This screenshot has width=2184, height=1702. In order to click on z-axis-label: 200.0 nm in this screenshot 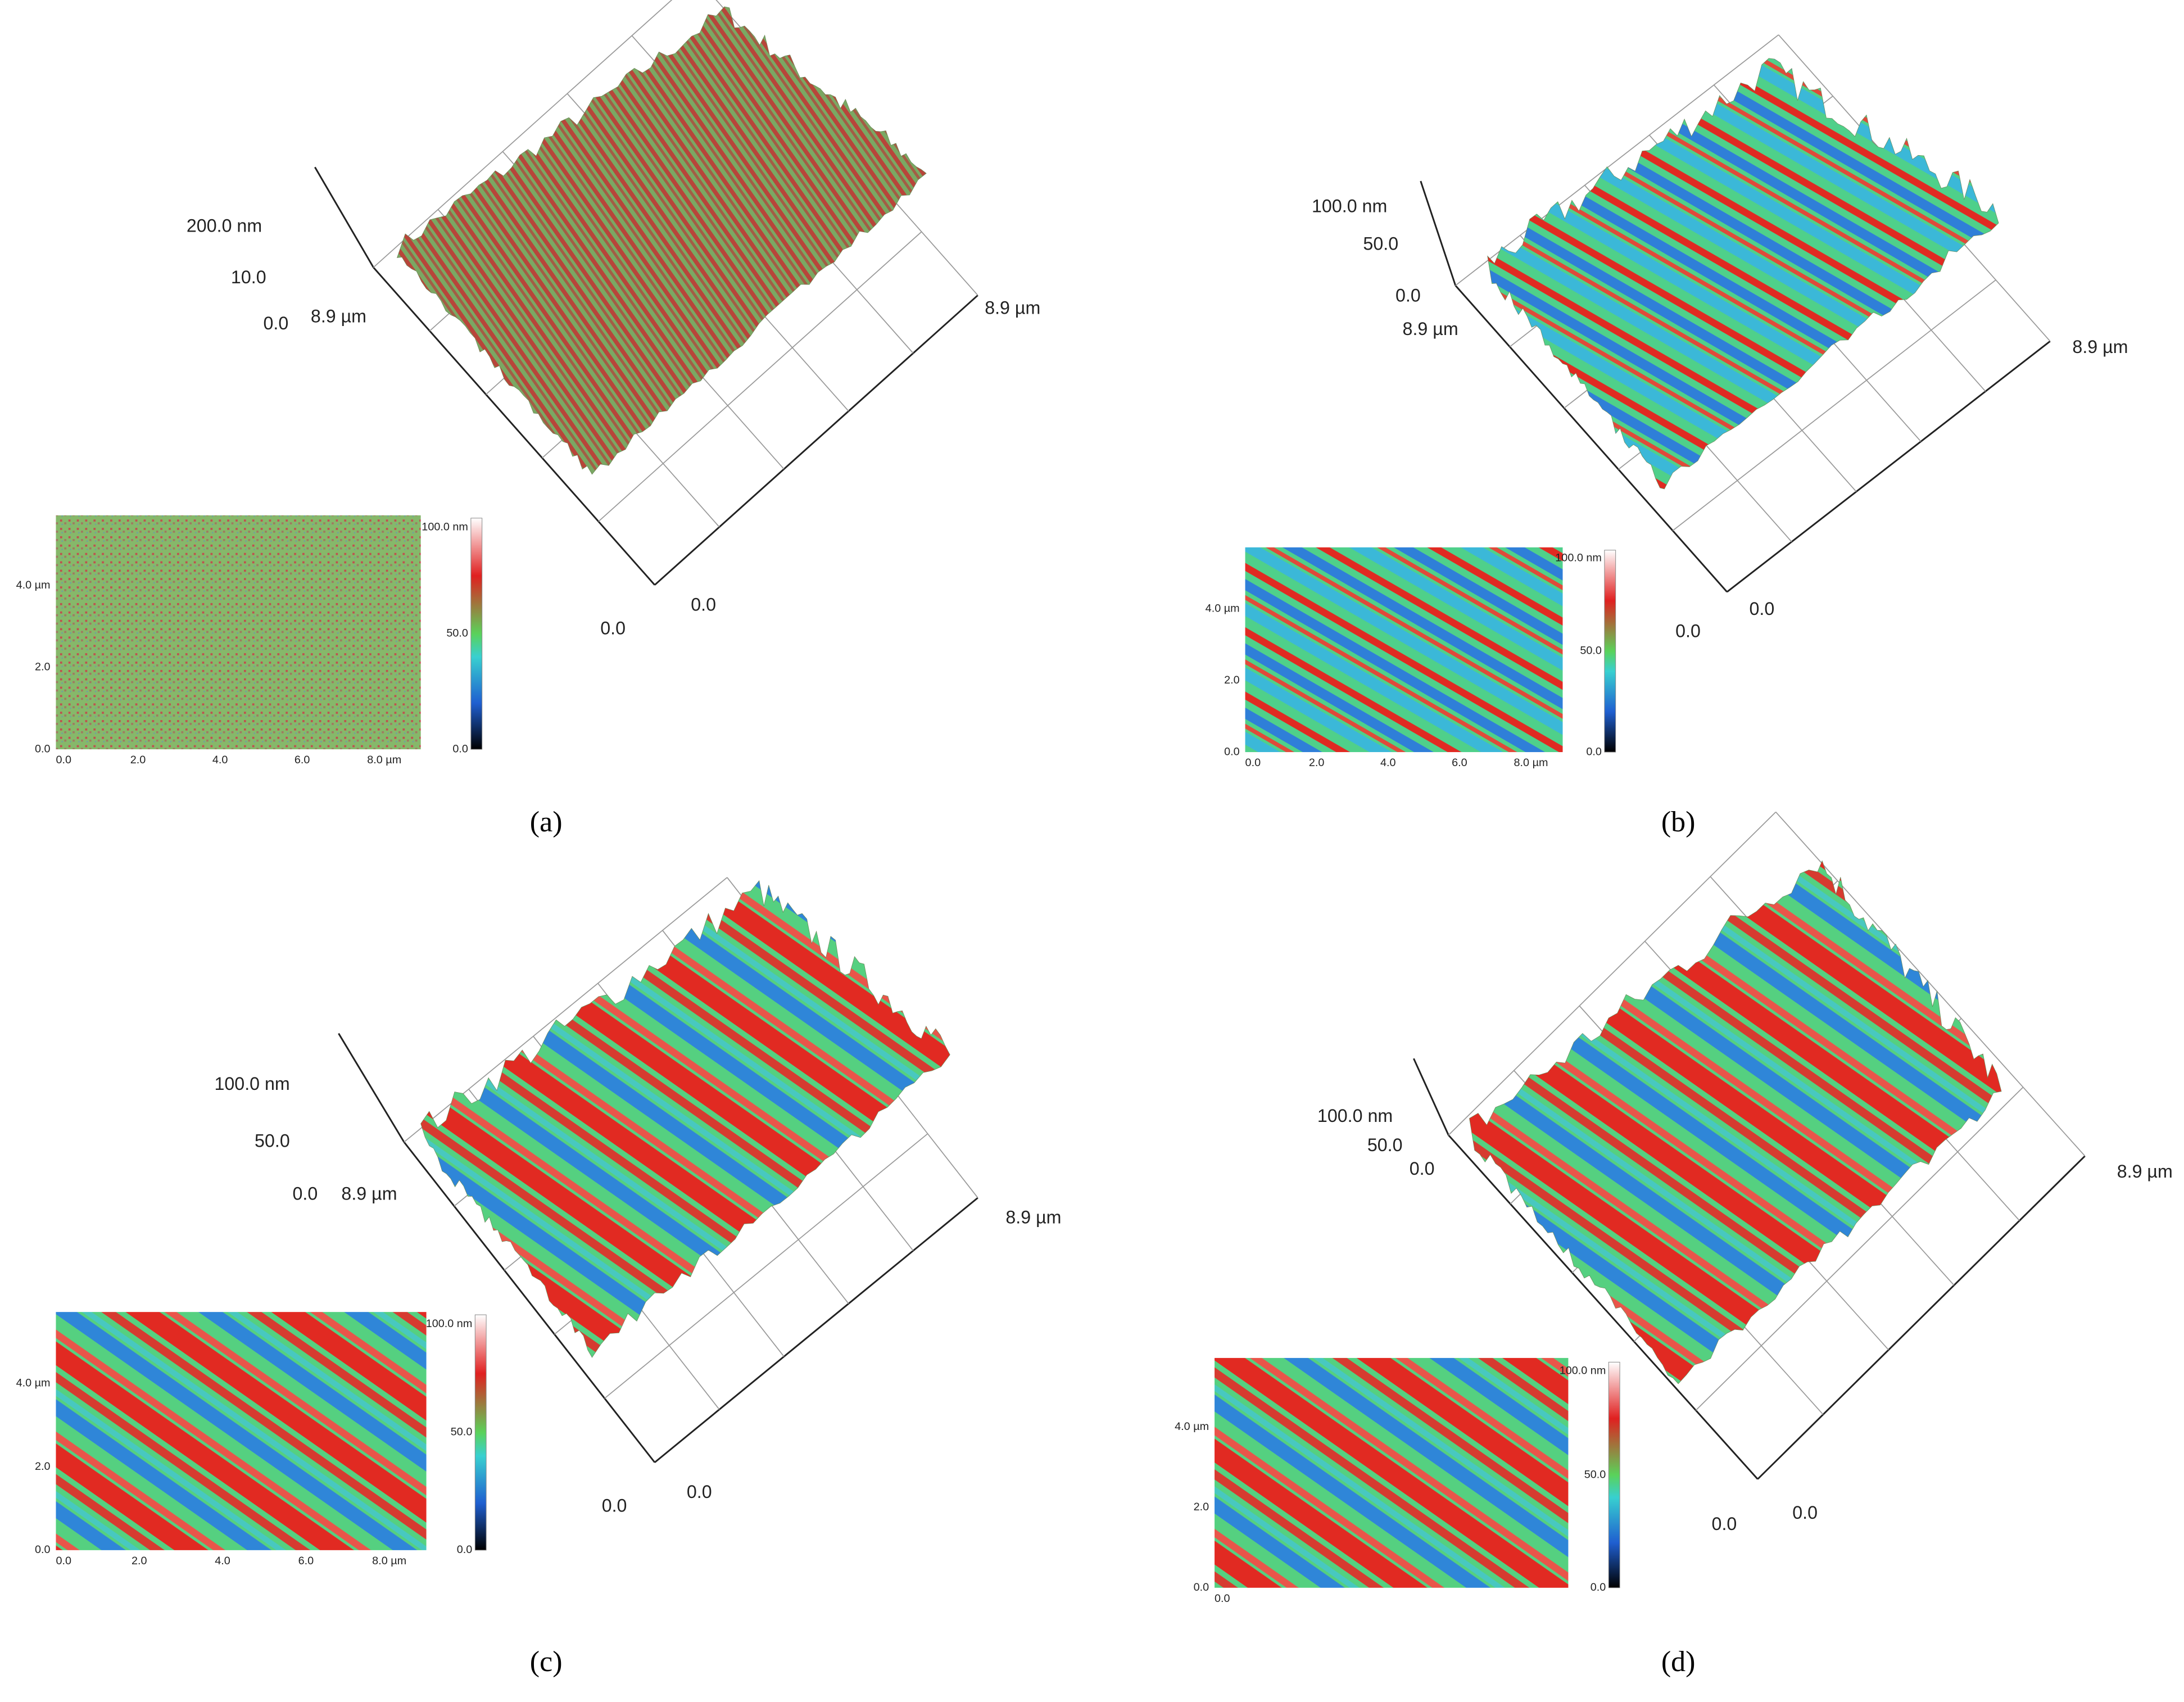, I will do `click(225, 225)`.